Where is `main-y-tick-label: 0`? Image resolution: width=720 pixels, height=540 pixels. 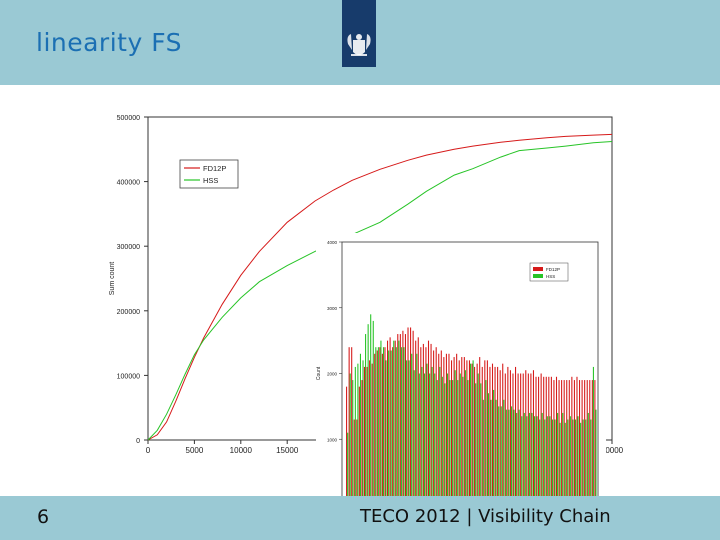 main-y-tick-label: 0 is located at coordinates (138, 441).